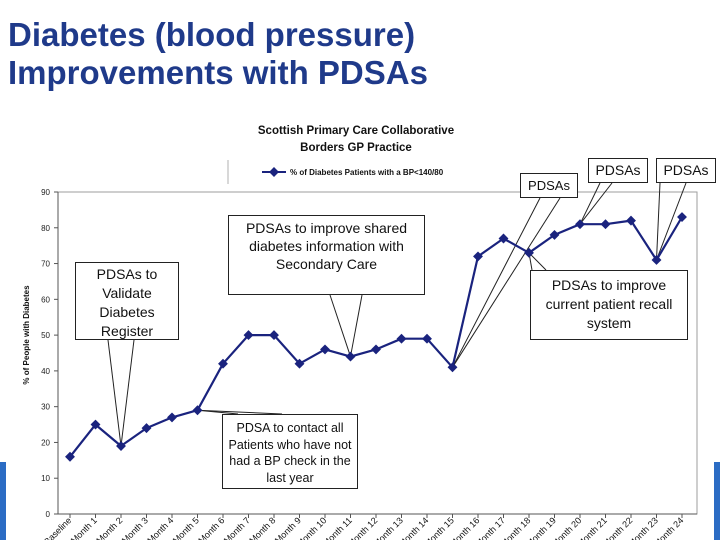  I want to click on x-tick-label: Month 2, so click(109, 527).